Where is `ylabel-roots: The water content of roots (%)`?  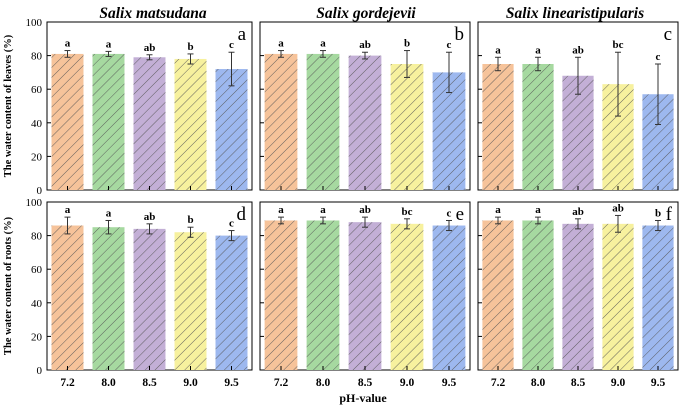
ylabel-roots: The water content of roots (%) is located at coordinates (8, 285).